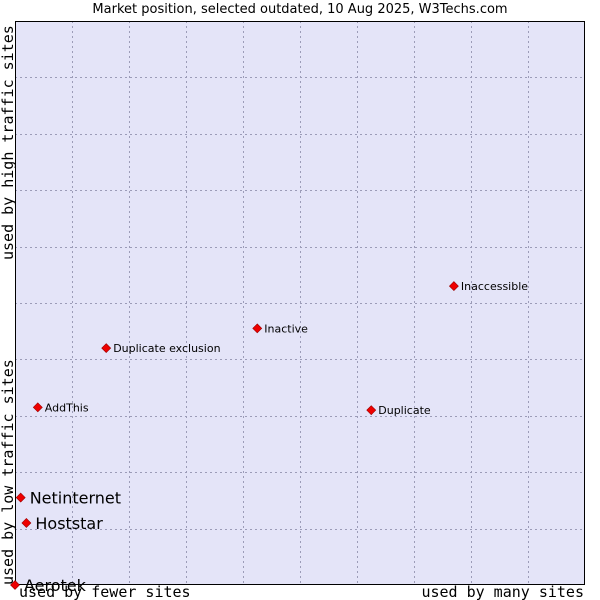 Image resolution: width=600 pixels, height=600 pixels. Describe the element at coordinates (371, 410) in the screenshot. I see `point-marker-duplicate` at that location.